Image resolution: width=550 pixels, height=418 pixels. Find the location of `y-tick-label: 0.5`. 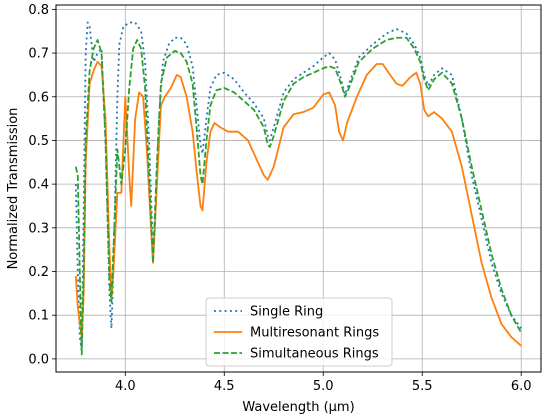

y-tick-label: 0.5 is located at coordinates (38, 141).